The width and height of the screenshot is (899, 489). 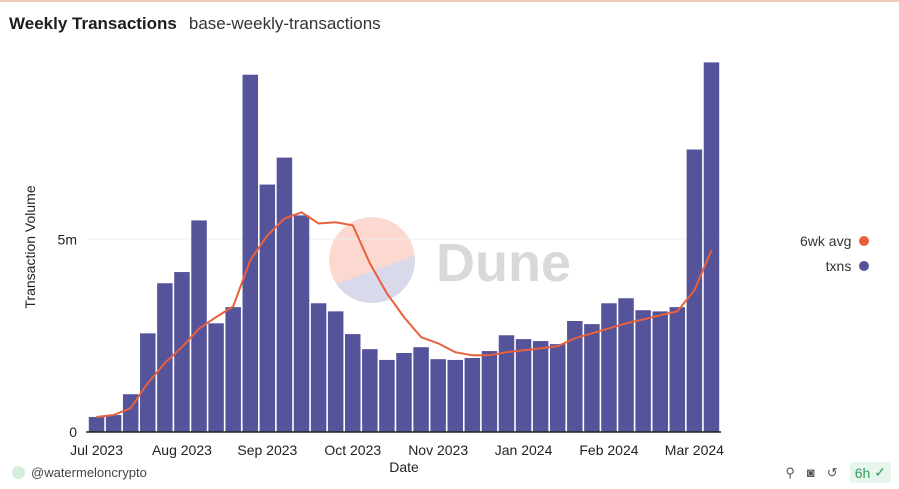 I want to click on toolbar: ⚲ ◙ ↺ 6h ✓, so click(x=838, y=472).